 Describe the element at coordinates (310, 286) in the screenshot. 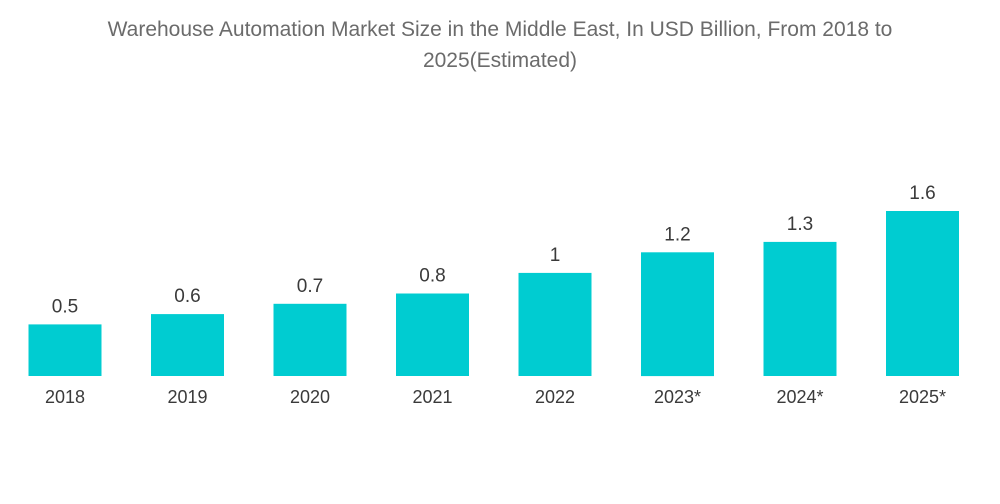

I see `data-label-2020: 0.7` at that location.